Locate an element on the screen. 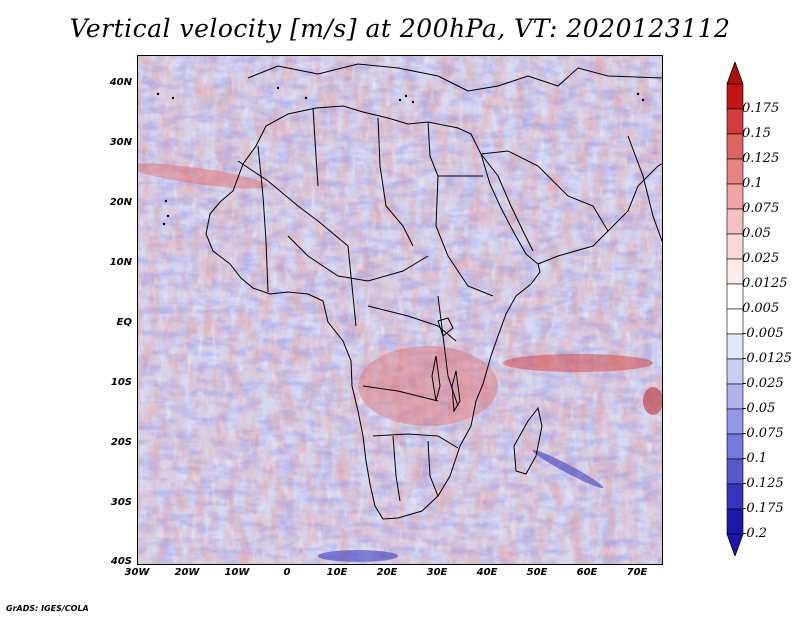 The height and width of the screenshot is (618, 800). lon-label-20e: 20E is located at coordinates (387, 572).